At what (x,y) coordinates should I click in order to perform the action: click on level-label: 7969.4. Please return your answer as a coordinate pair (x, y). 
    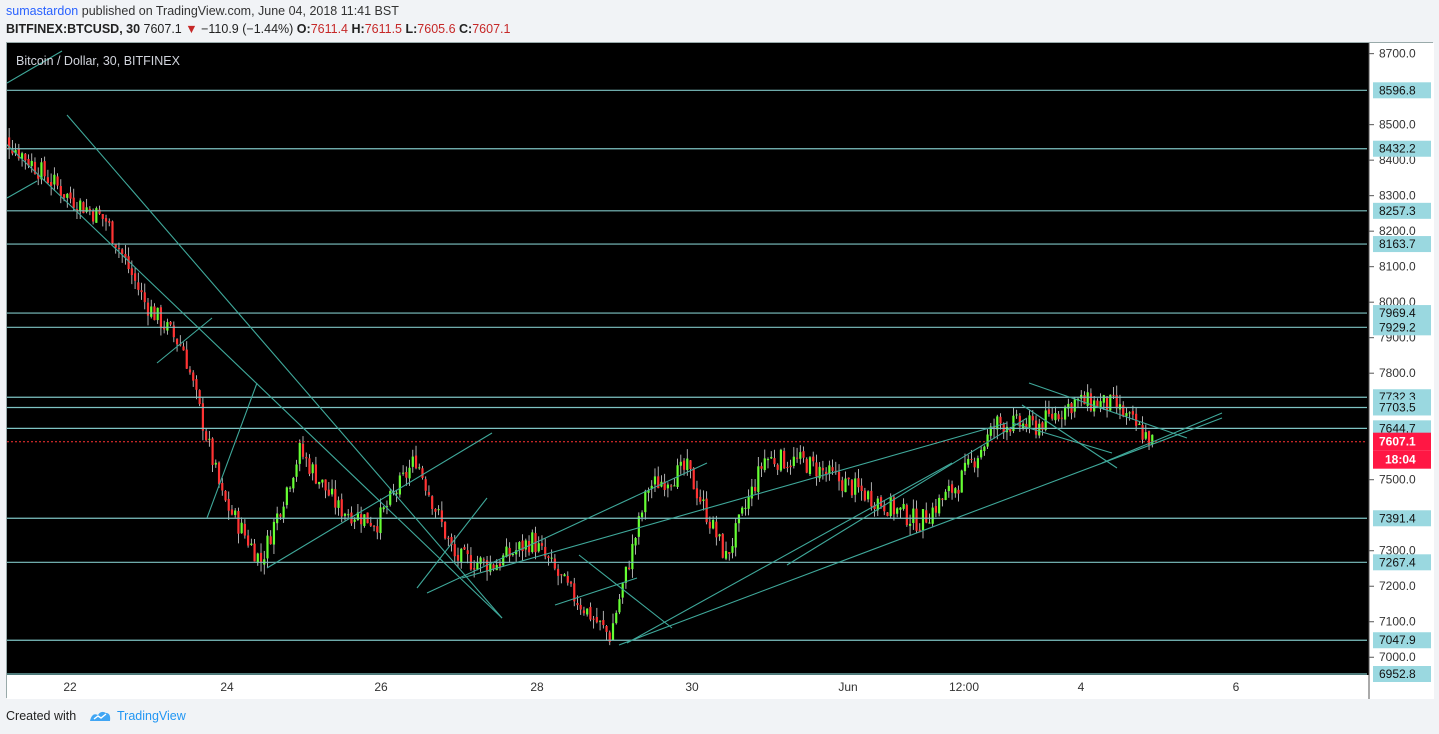
    Looking at the image, I should click on (1397, 313).